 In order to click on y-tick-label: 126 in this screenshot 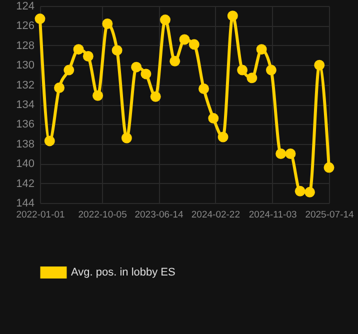, I will do `click(25, 26)`.